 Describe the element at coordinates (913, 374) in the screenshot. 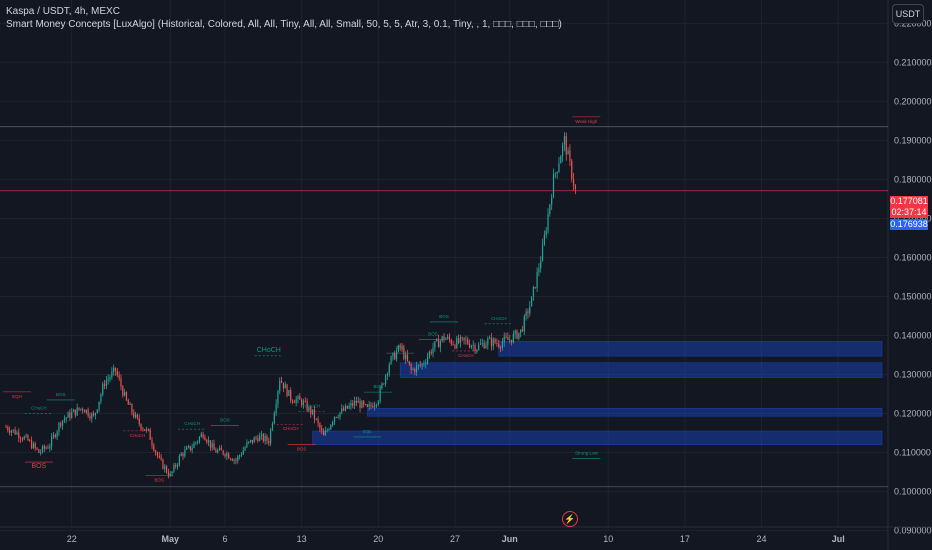

I see `y-tick-label: 0.130000` at that location.